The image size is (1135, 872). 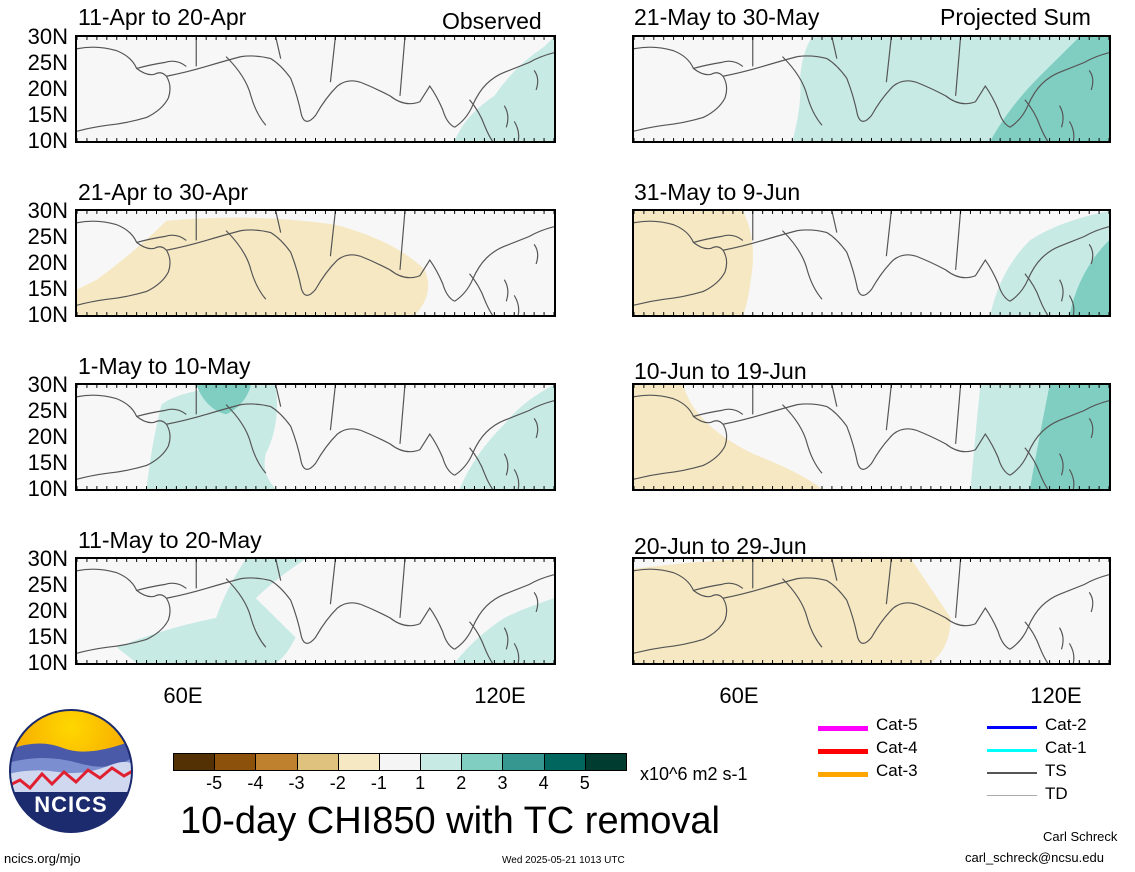 What do you see at coordinates (897, 747) in the screenshot?
I see `legend-label-cat-4: Cat-4` at bounding box center [897, 747].